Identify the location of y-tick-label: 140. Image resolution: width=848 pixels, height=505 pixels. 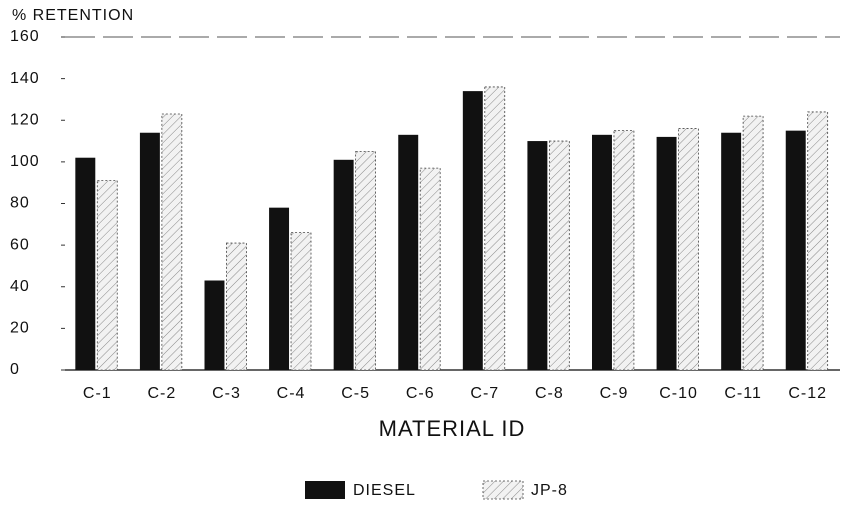
(25, 78).